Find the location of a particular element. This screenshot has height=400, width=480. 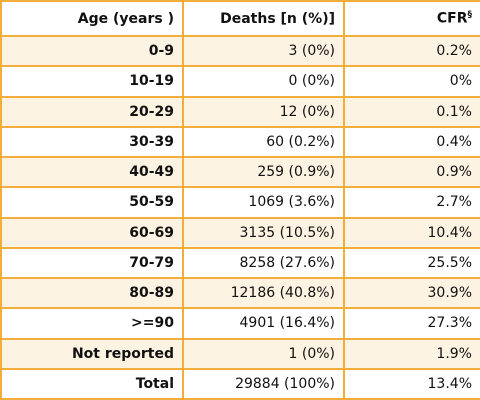

age-cell: 0-9 is located at coordinates (92, 51).